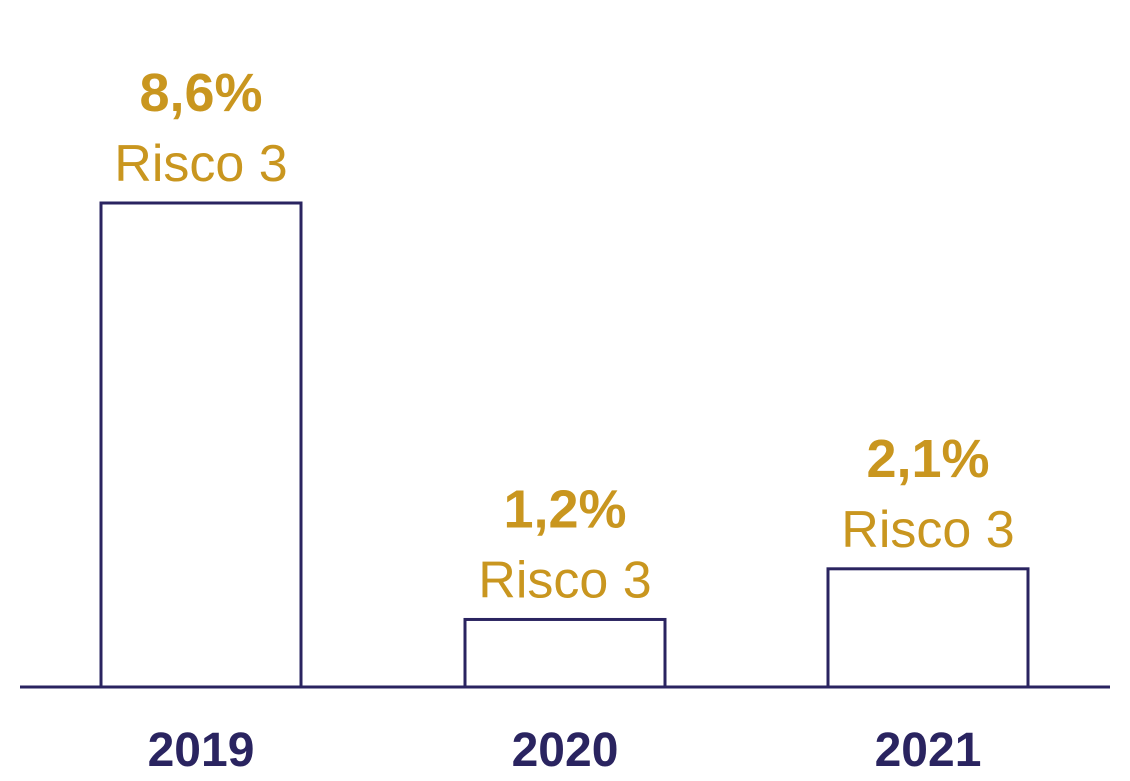  What do you see at coordinates (565, 653) in the screenshot?
I see `bar-2020` at bounding box center [565, 653].